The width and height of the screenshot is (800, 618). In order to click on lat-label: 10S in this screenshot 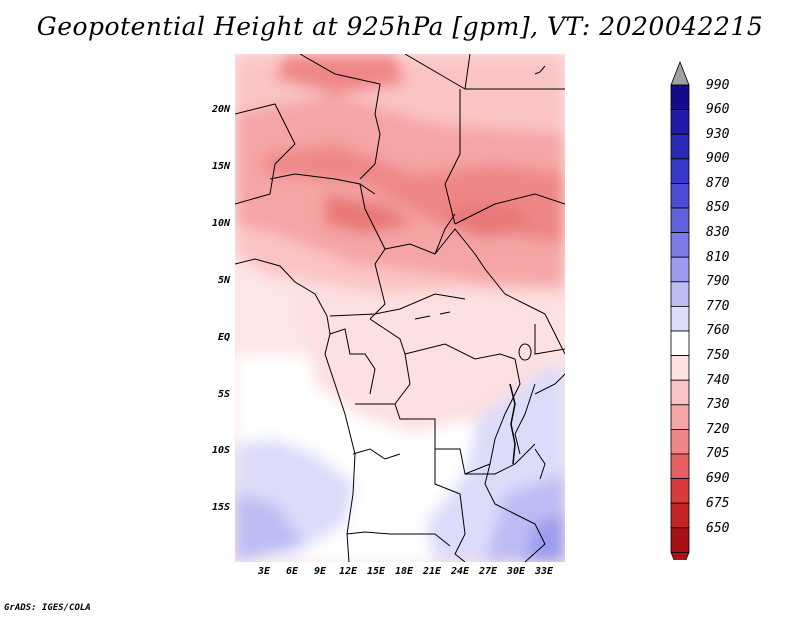, I will do `click(220, 450)`.